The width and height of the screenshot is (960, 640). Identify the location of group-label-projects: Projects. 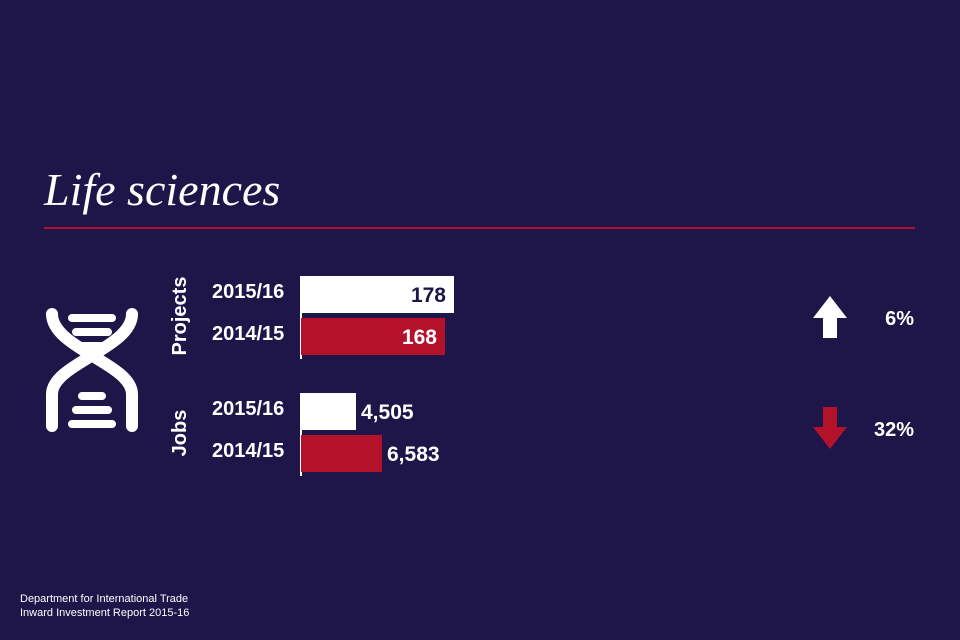
(180, 316).